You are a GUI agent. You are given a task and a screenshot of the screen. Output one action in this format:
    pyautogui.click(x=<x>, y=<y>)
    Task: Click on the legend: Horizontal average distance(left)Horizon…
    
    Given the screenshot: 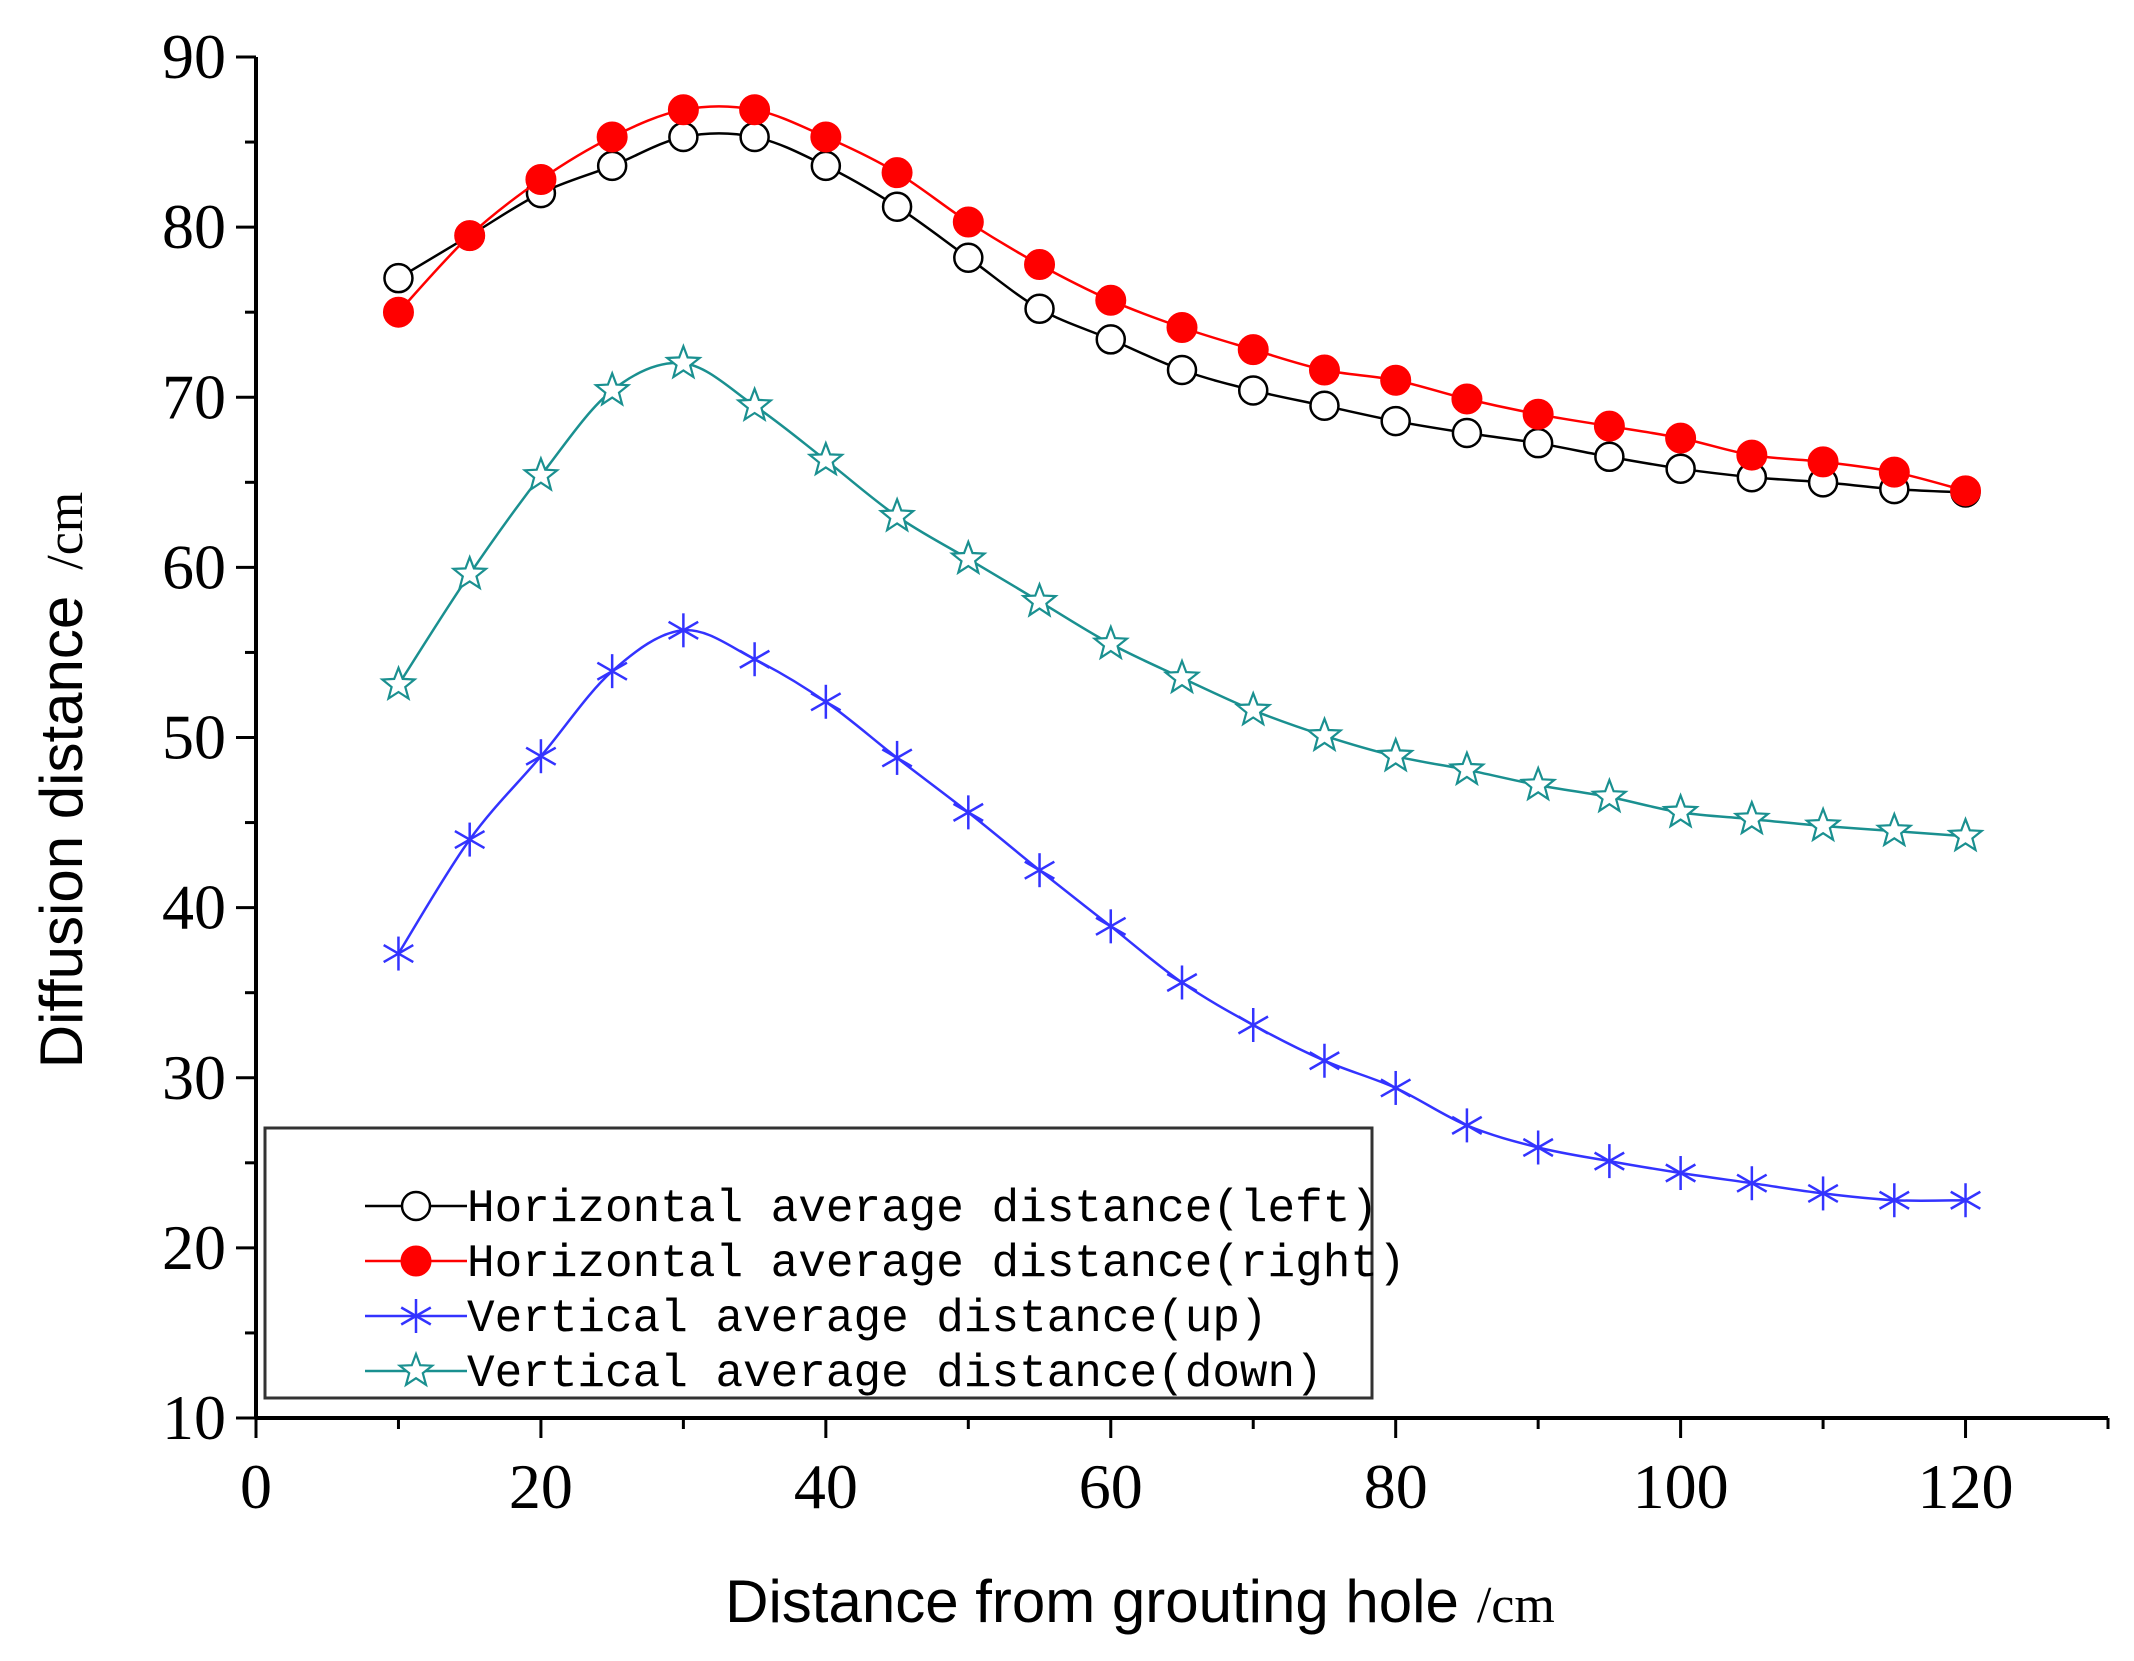 What is the action you would take?
    pyautogui.click(x=834, y=1263)
    